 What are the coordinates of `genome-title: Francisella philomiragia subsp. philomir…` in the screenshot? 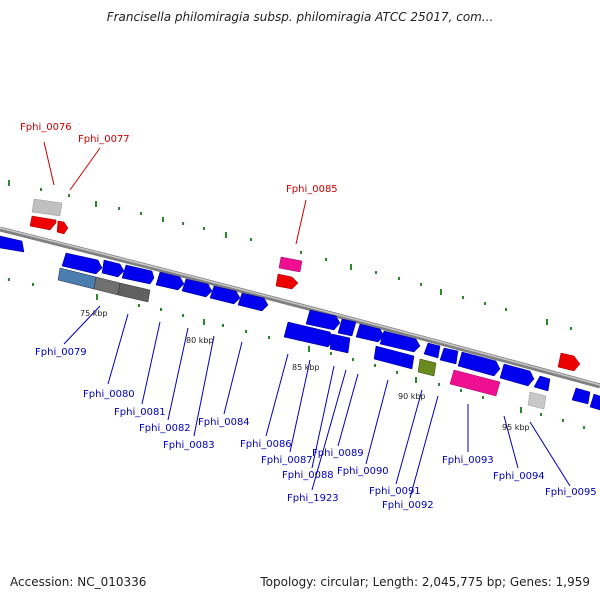 It's located at (300, 17).